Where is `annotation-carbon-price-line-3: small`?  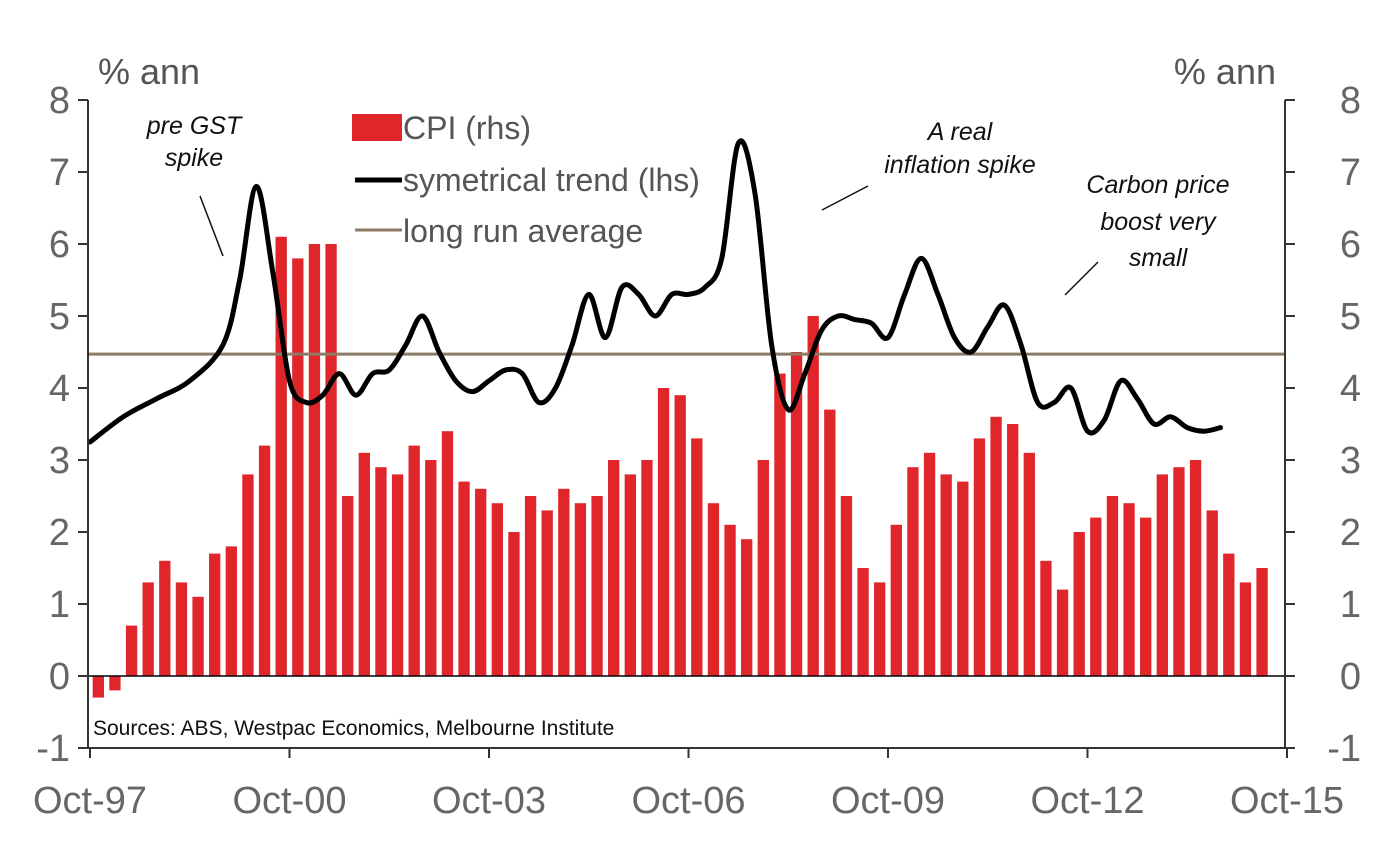 annotation-carbon-price-line-3: small is located at coordinates (1159, 258).